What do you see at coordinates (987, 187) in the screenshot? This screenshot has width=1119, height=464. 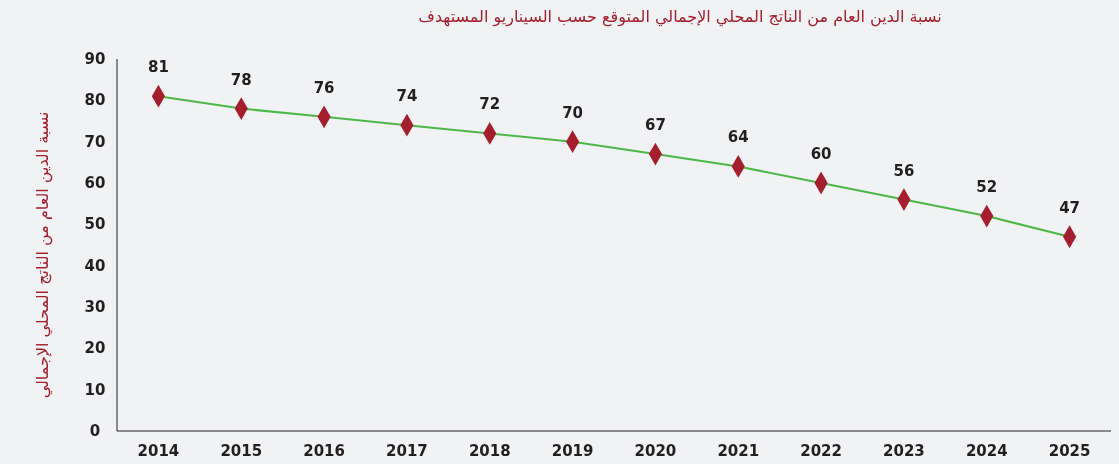 I see `data-label: 52` at bounding box center [987, 187].